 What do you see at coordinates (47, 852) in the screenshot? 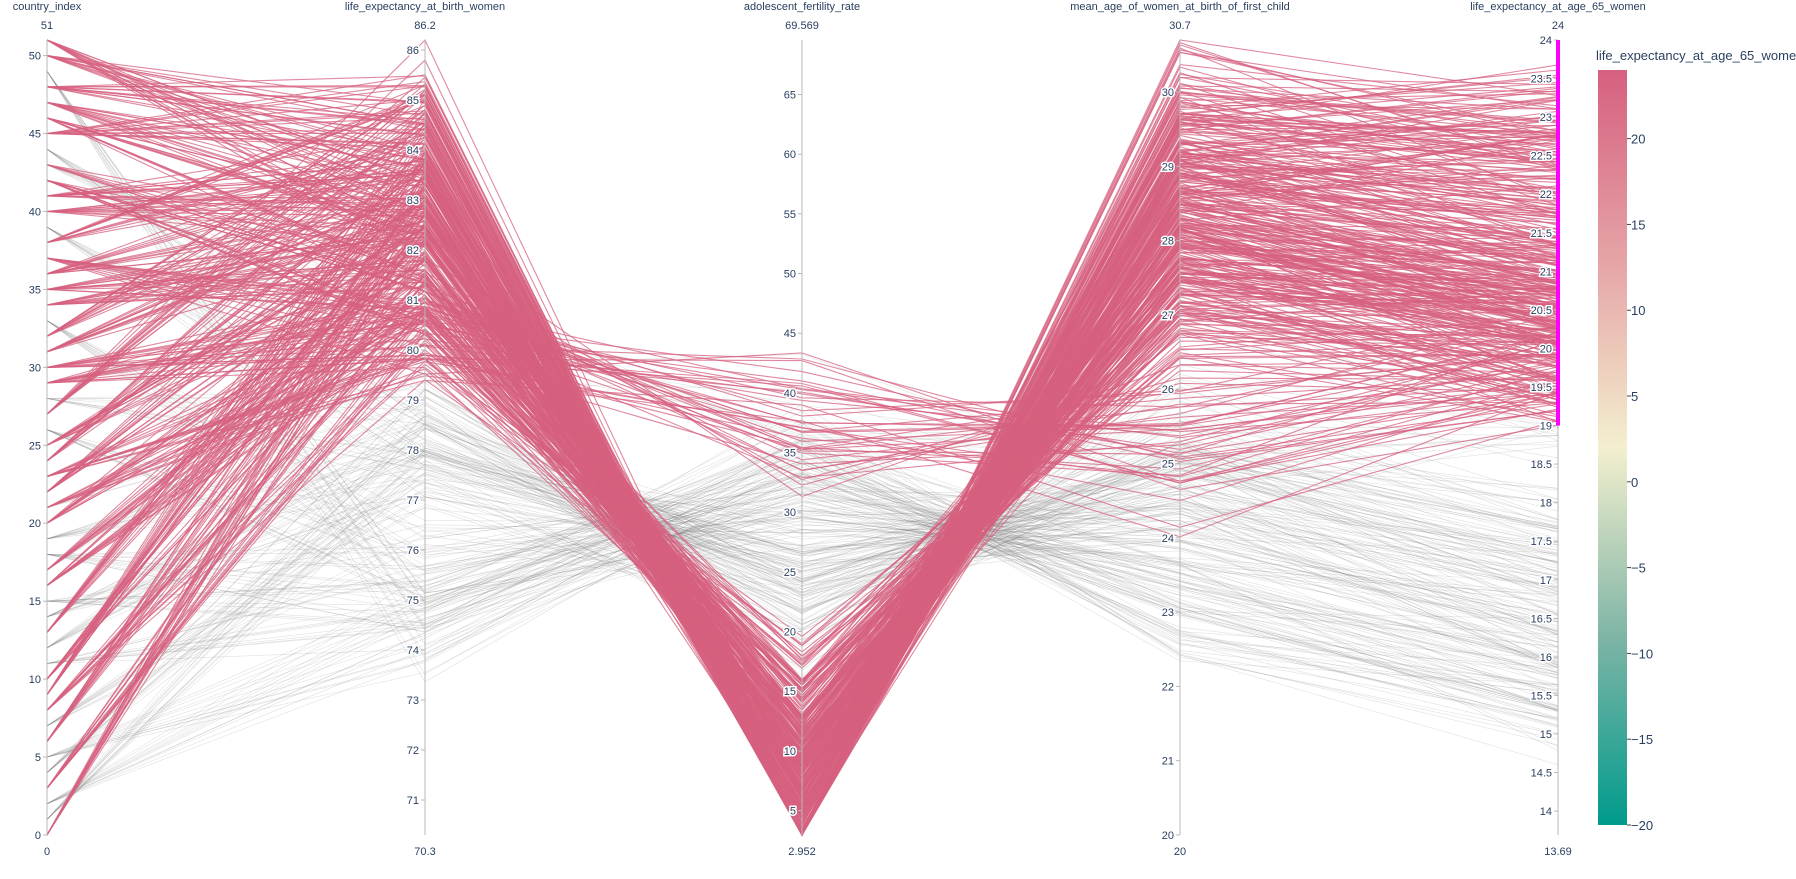
I see `axis-range-min: 0` at bounding box center [47, 852].